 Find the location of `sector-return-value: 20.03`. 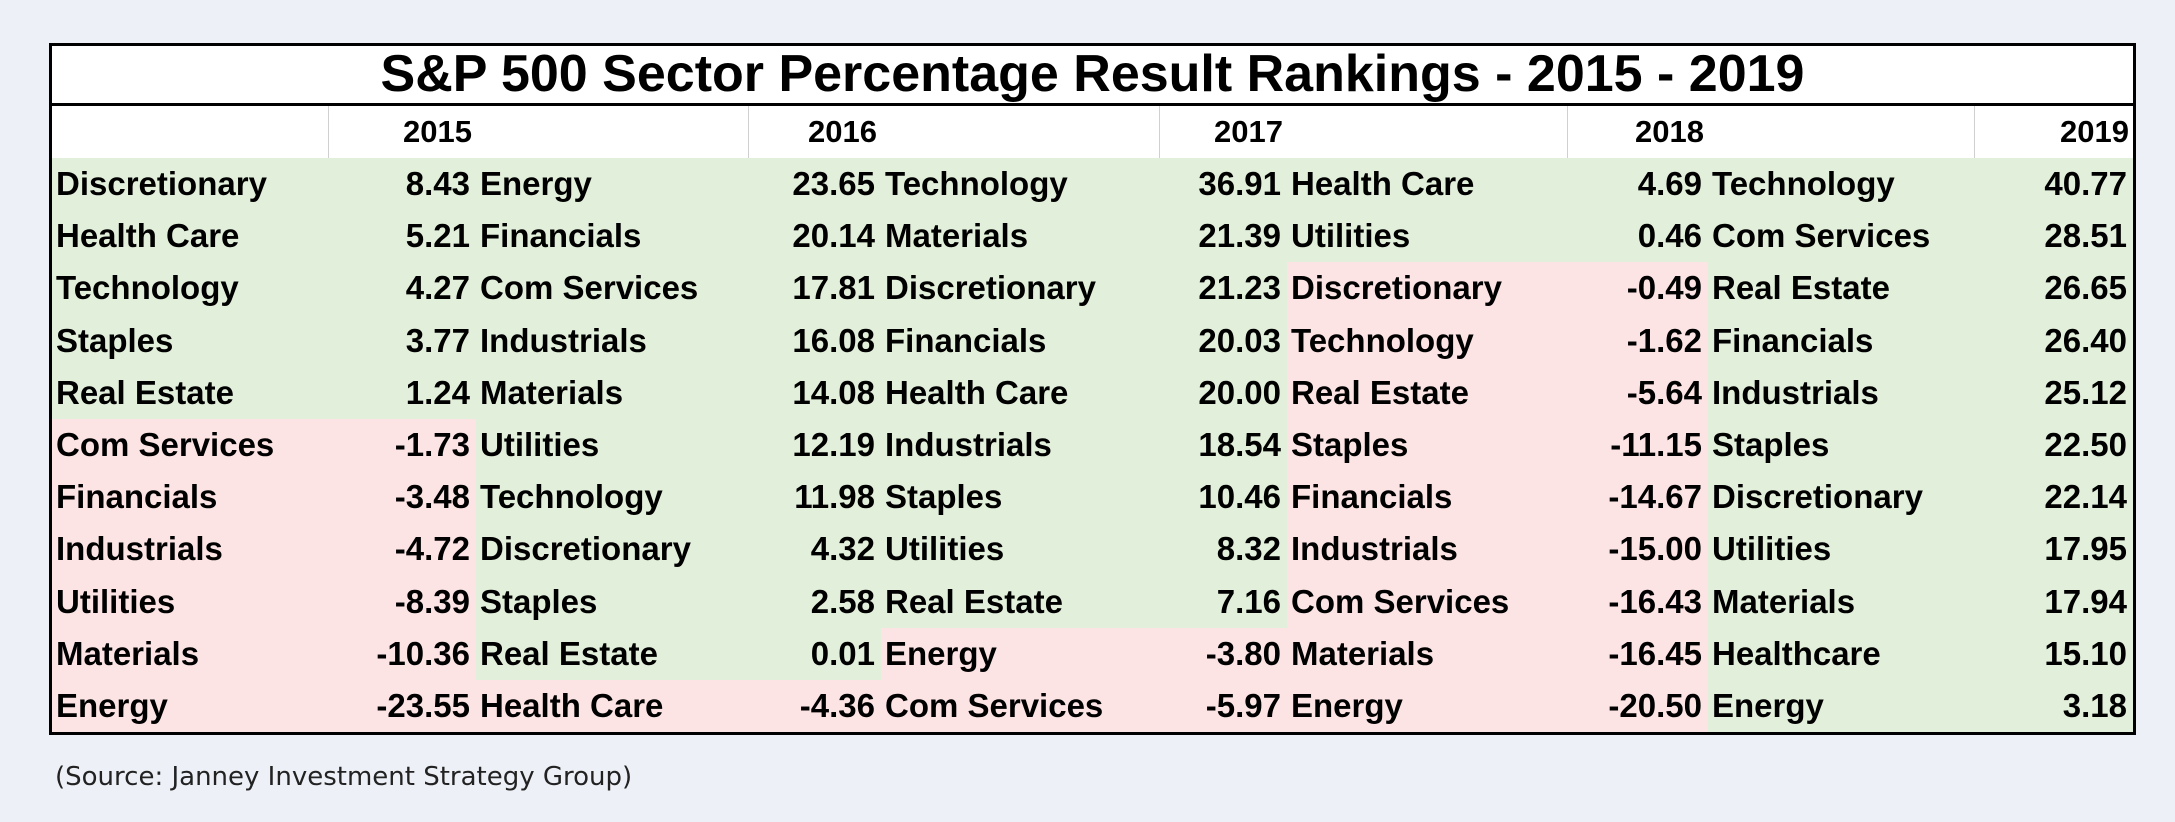

sector-return-value: 20.03 is located at coordinates (1223, 340).